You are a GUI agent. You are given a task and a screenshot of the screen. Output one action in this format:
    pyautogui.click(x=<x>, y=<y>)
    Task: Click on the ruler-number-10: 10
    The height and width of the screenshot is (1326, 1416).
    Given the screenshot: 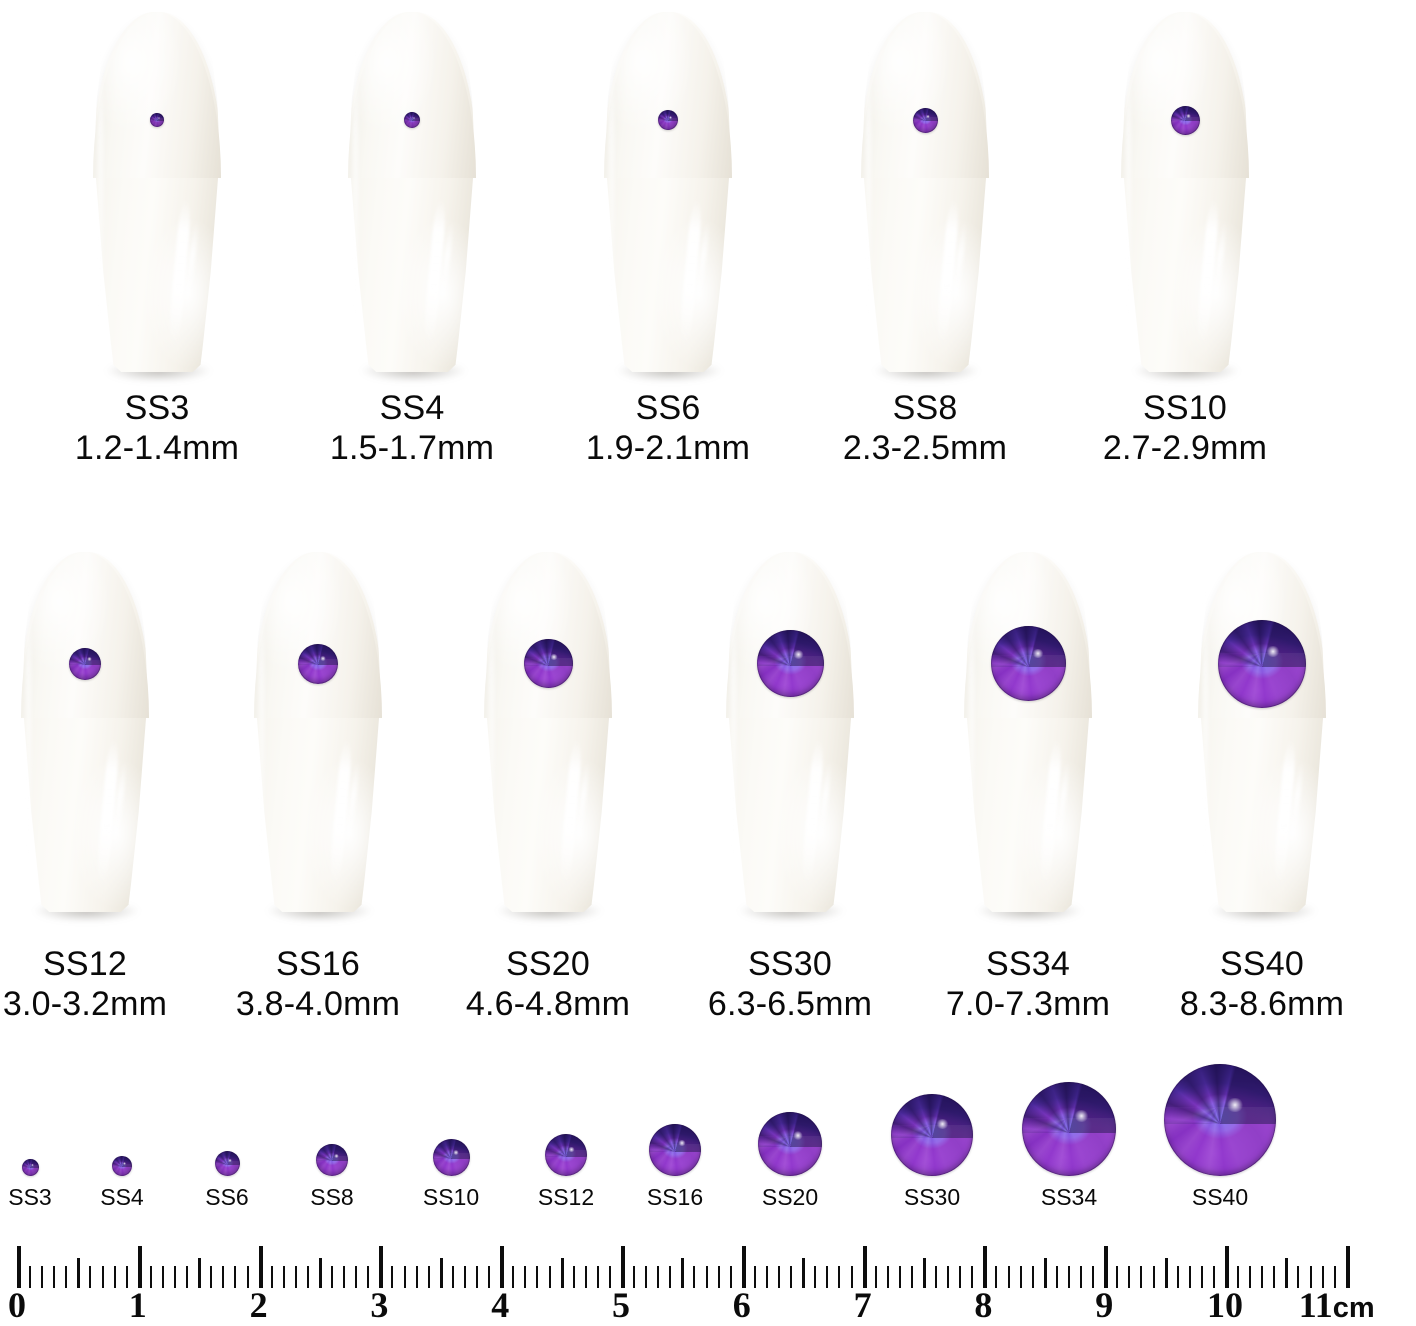 What is the action you would take?
    pyautogui.click(x=1225, y=1305)
    